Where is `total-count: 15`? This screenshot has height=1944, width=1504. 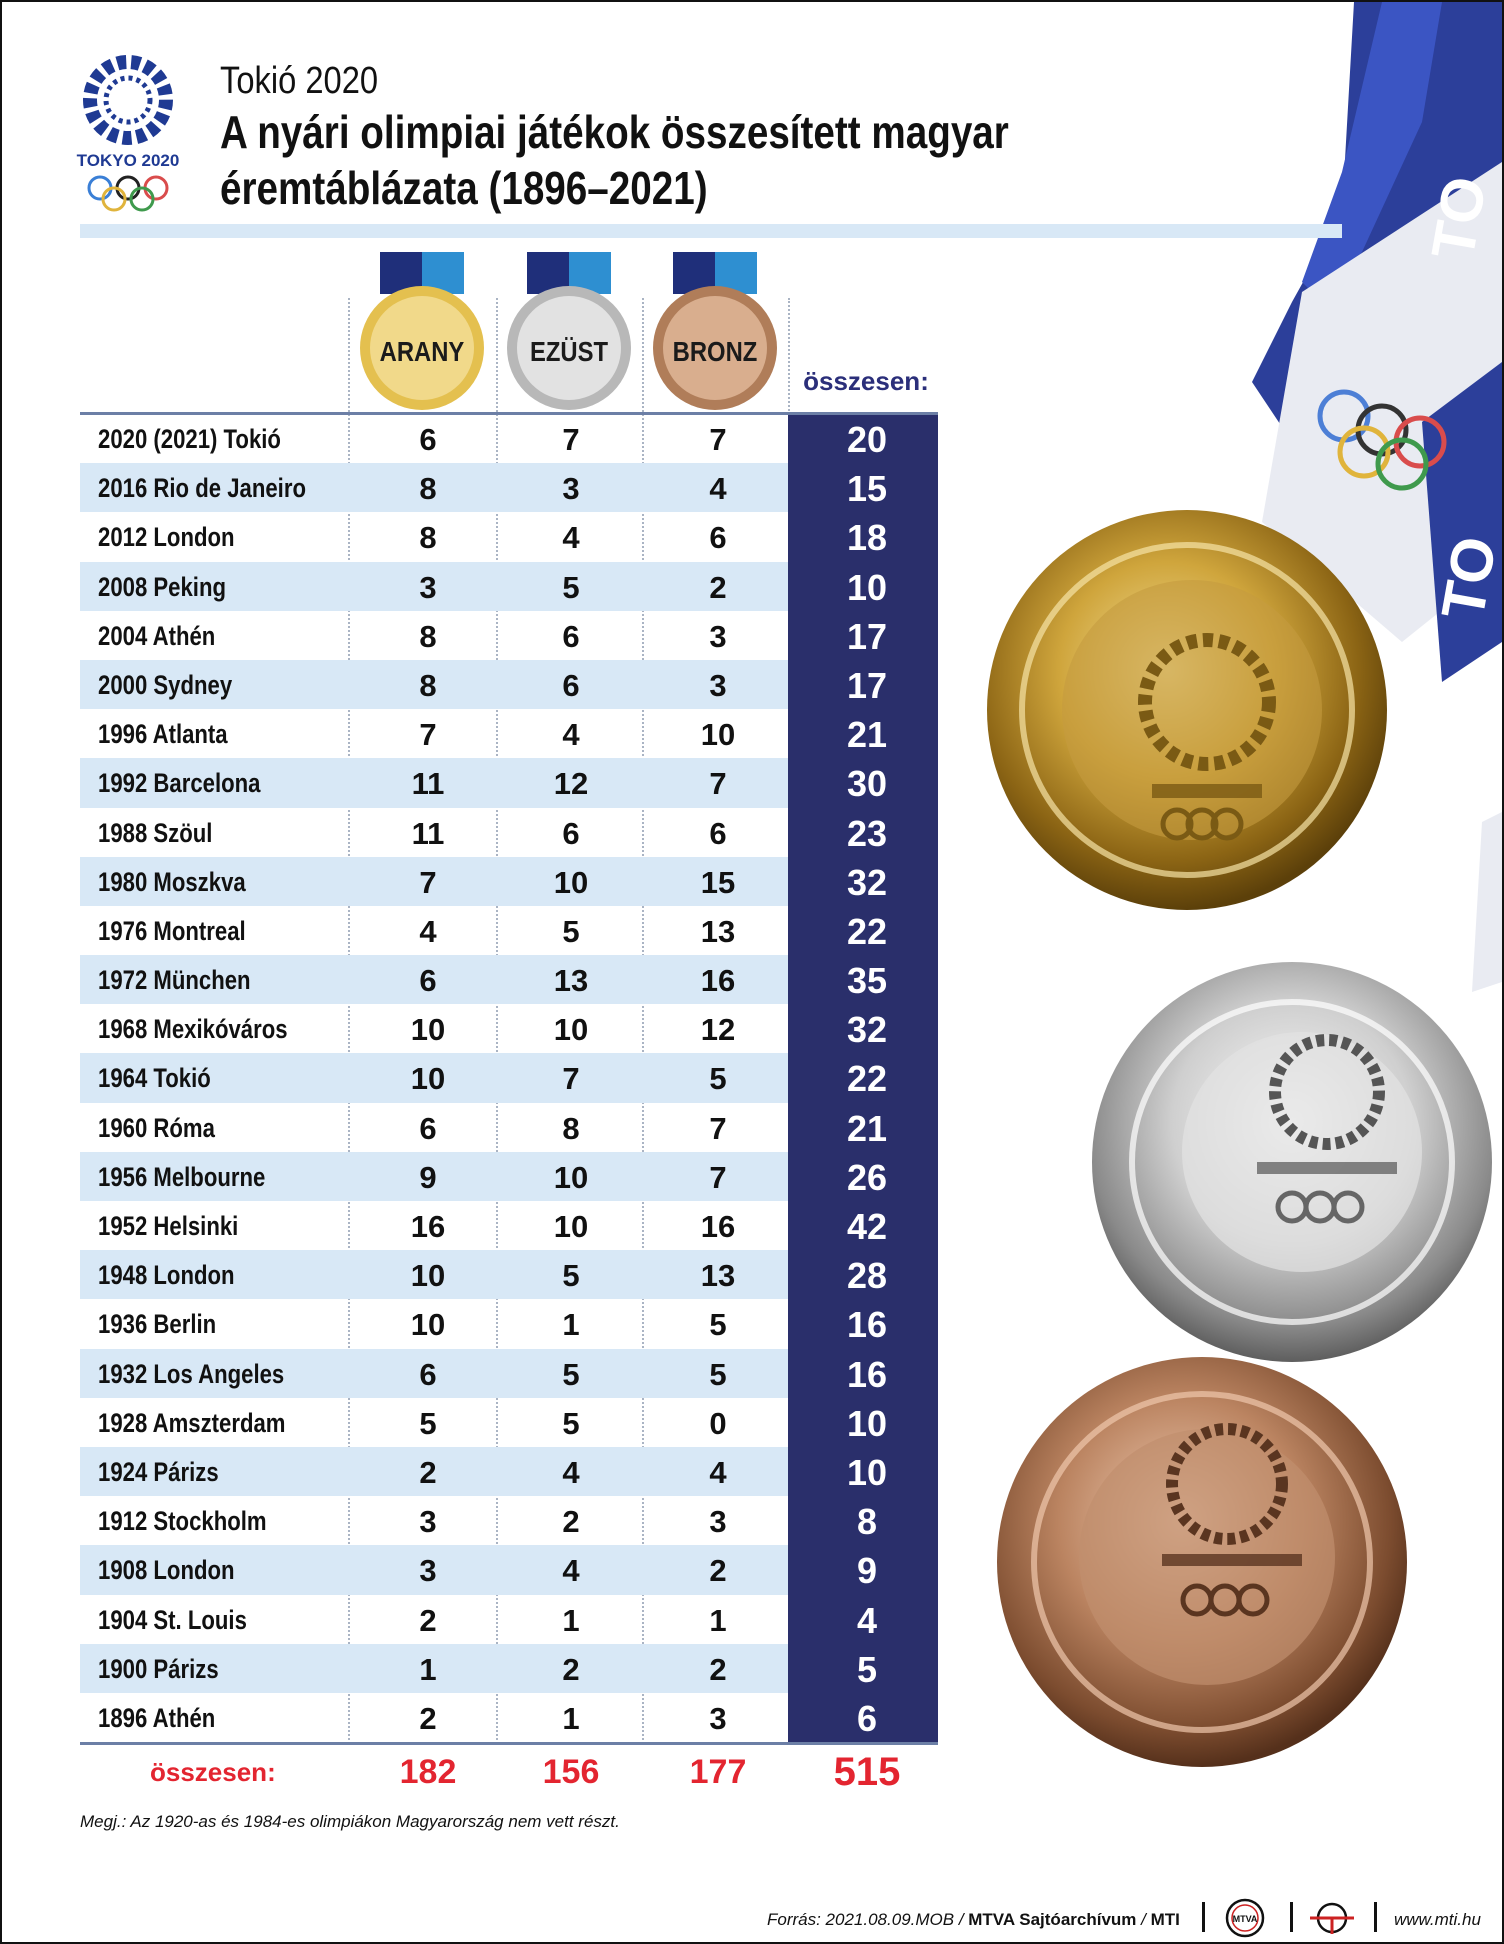 total-count: 15 is located at coordinates (867, 489).